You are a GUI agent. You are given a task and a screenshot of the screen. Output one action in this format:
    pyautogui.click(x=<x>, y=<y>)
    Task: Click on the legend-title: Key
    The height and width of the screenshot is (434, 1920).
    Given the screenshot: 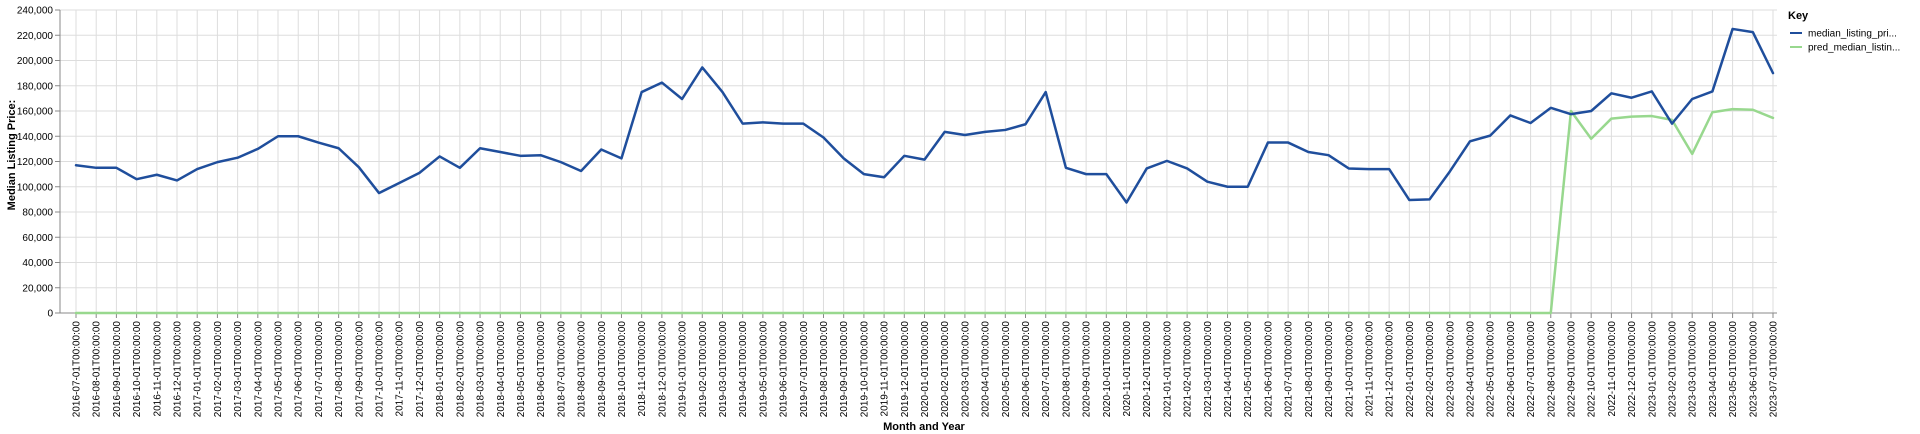 What is the action you would take?
    pyautogui.click(x=1798, y=16)
    